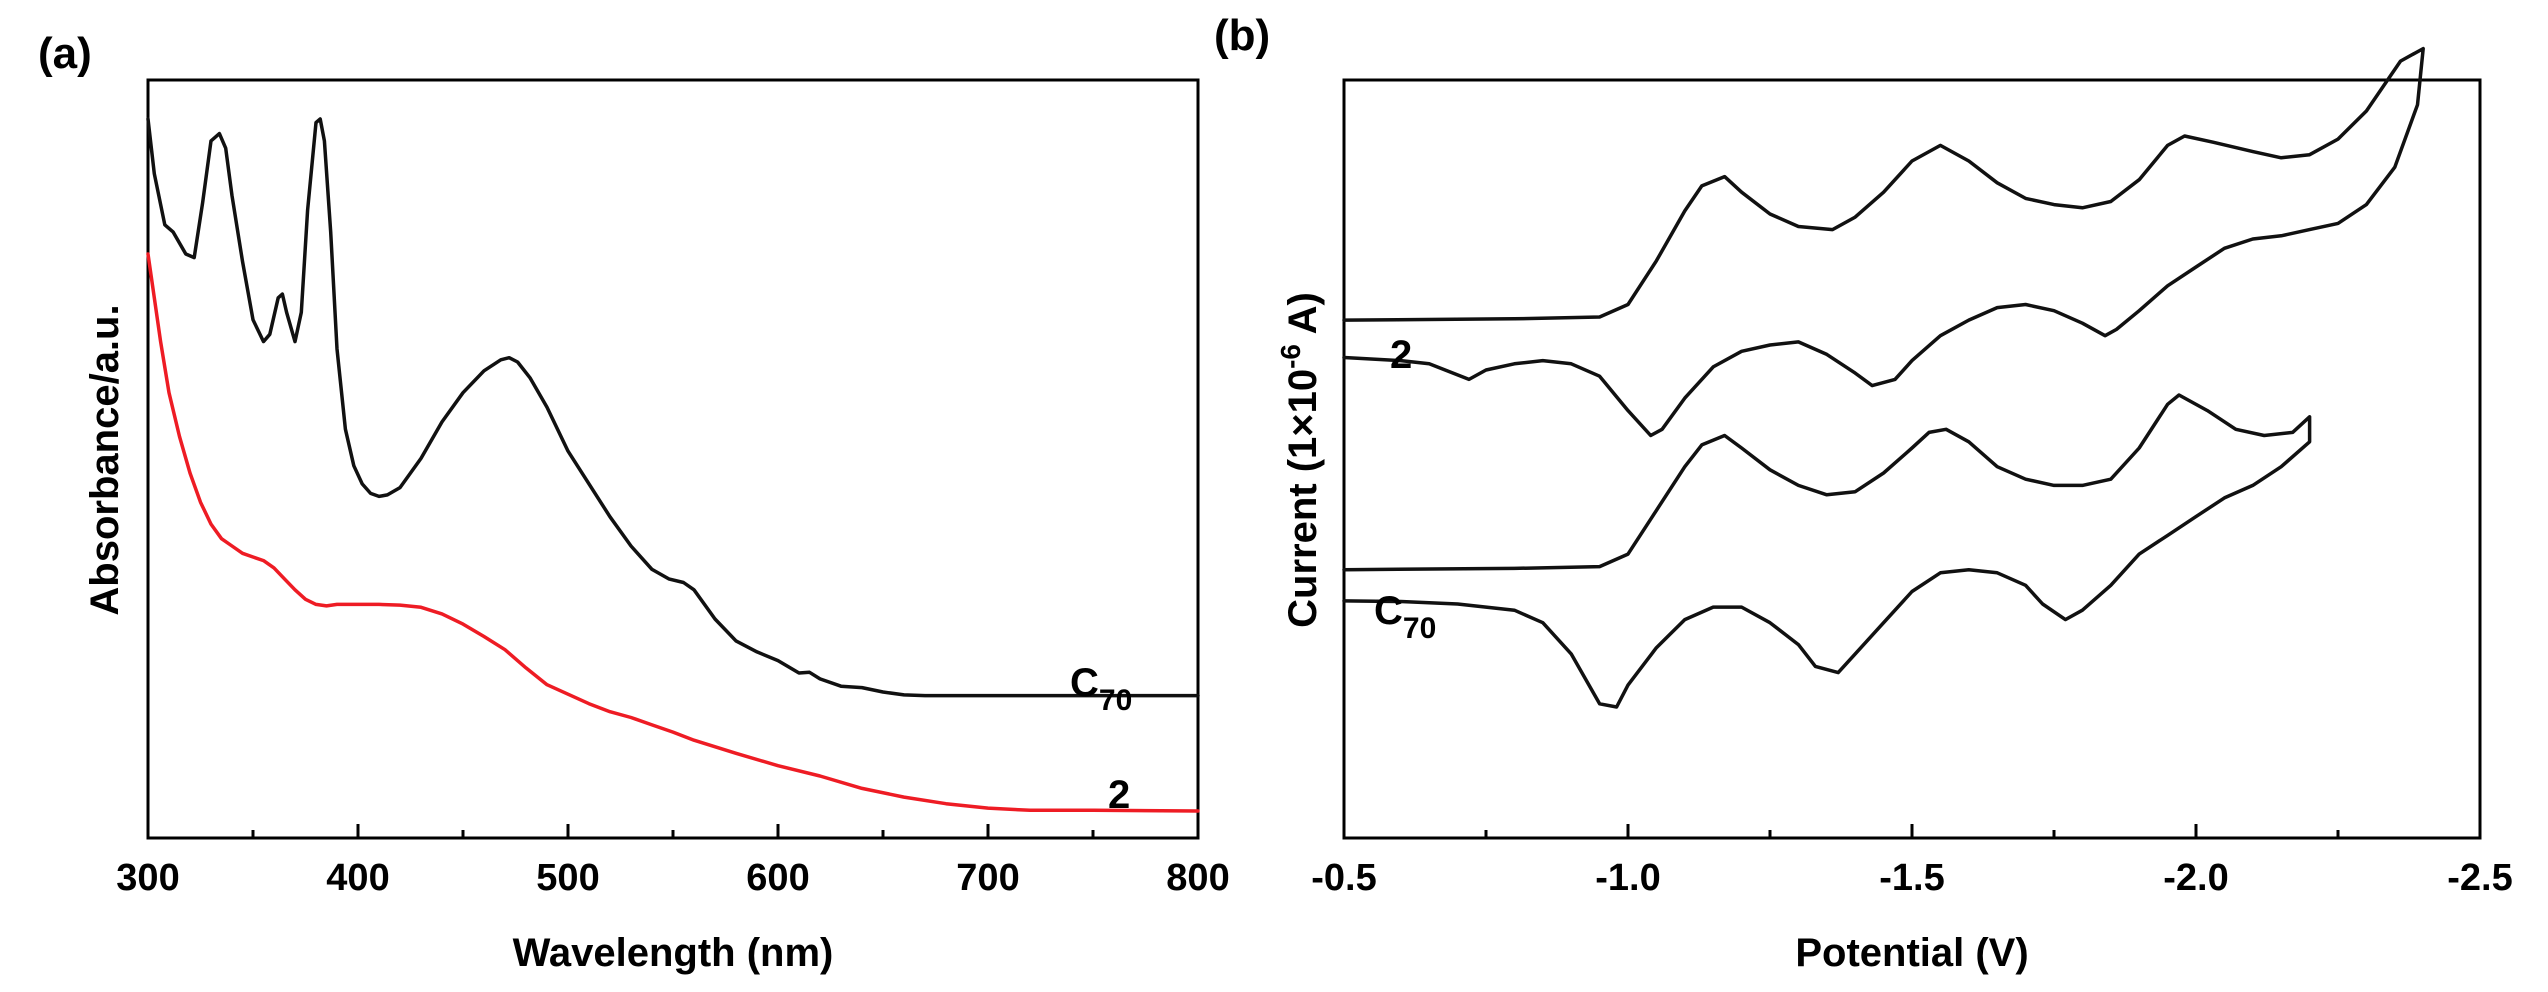 The width and height of the screenshot is (2548, 992). Describe the element at coordinates (1827, 551) in the screenshot. I see `c70-voltammogram` at that location.